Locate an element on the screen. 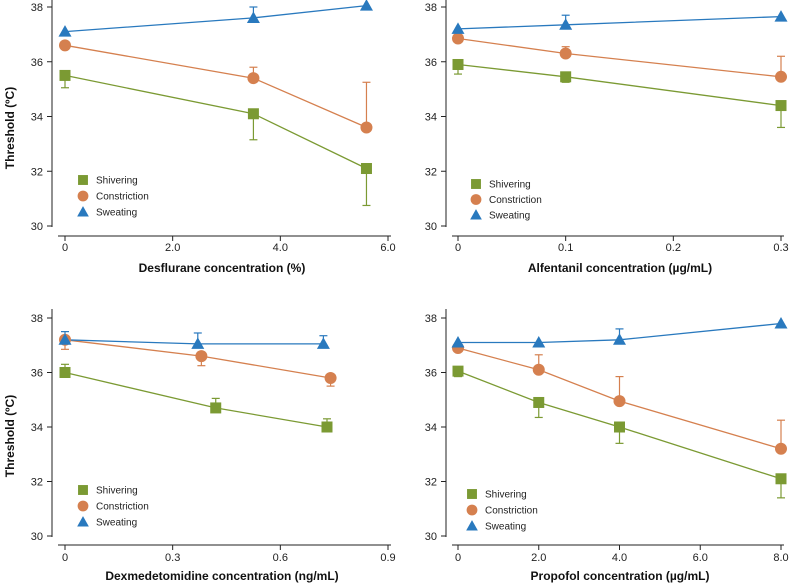 The image size is (790, 584). error-bar-shivering is located at coordinates (366, 187).